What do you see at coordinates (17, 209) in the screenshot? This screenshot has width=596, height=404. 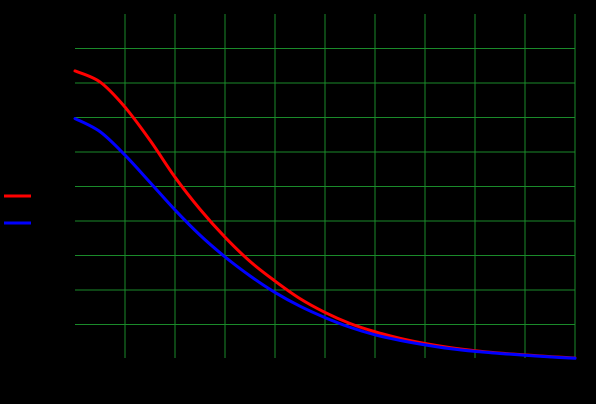 I see `legend` at bounding box center [17, 209].